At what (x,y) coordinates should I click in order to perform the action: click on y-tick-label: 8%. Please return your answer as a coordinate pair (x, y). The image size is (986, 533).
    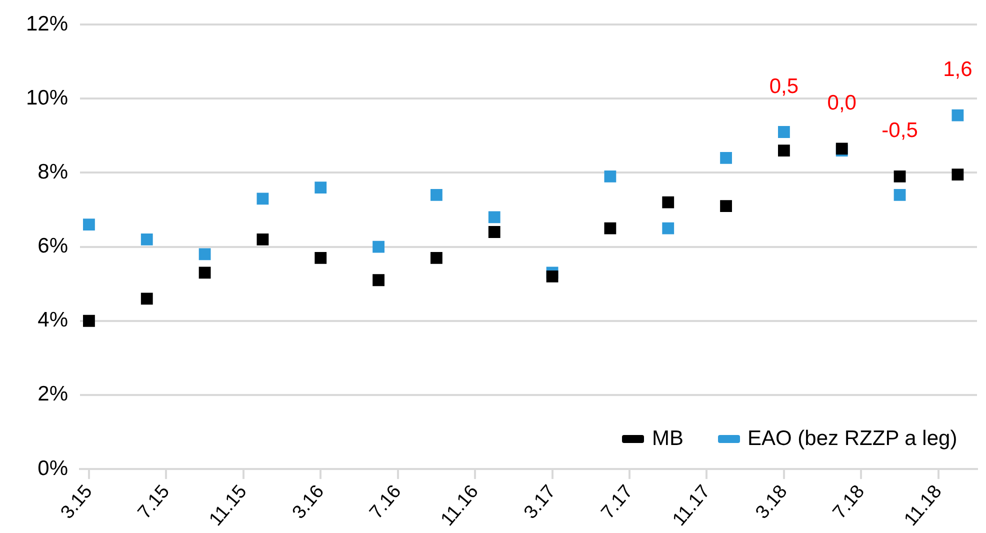
    Looking at the image, I should click on (53, 172).